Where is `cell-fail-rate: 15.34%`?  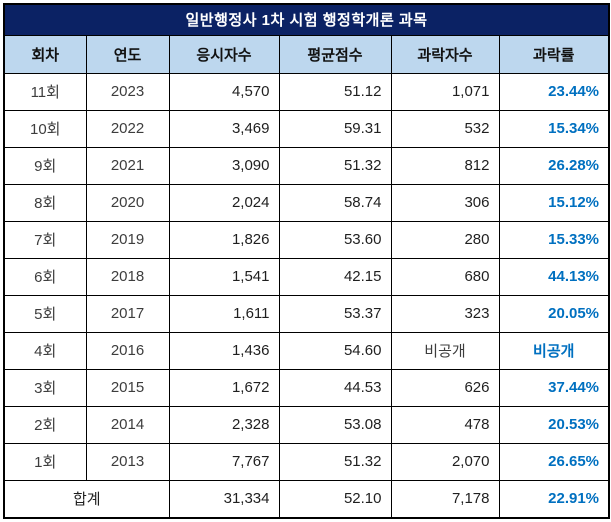
cell-fail-rate: 15.34% is located at coordinates (554, 128).